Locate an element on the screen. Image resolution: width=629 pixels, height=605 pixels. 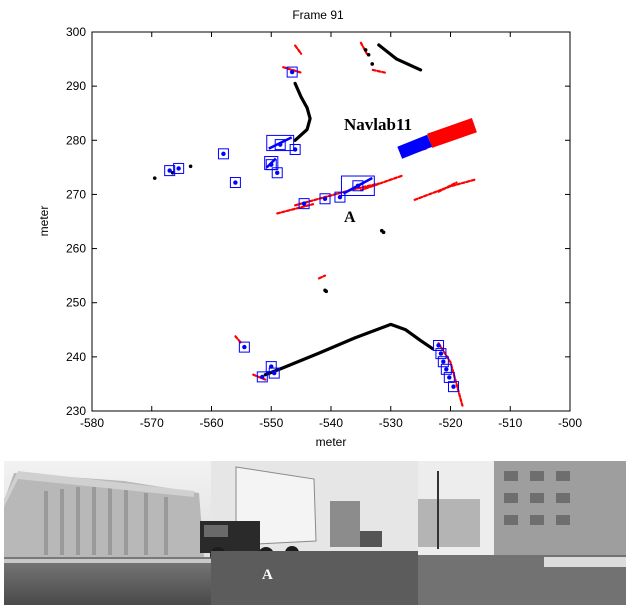
y-tick-label: 260 is located at coordinates (76, 249).